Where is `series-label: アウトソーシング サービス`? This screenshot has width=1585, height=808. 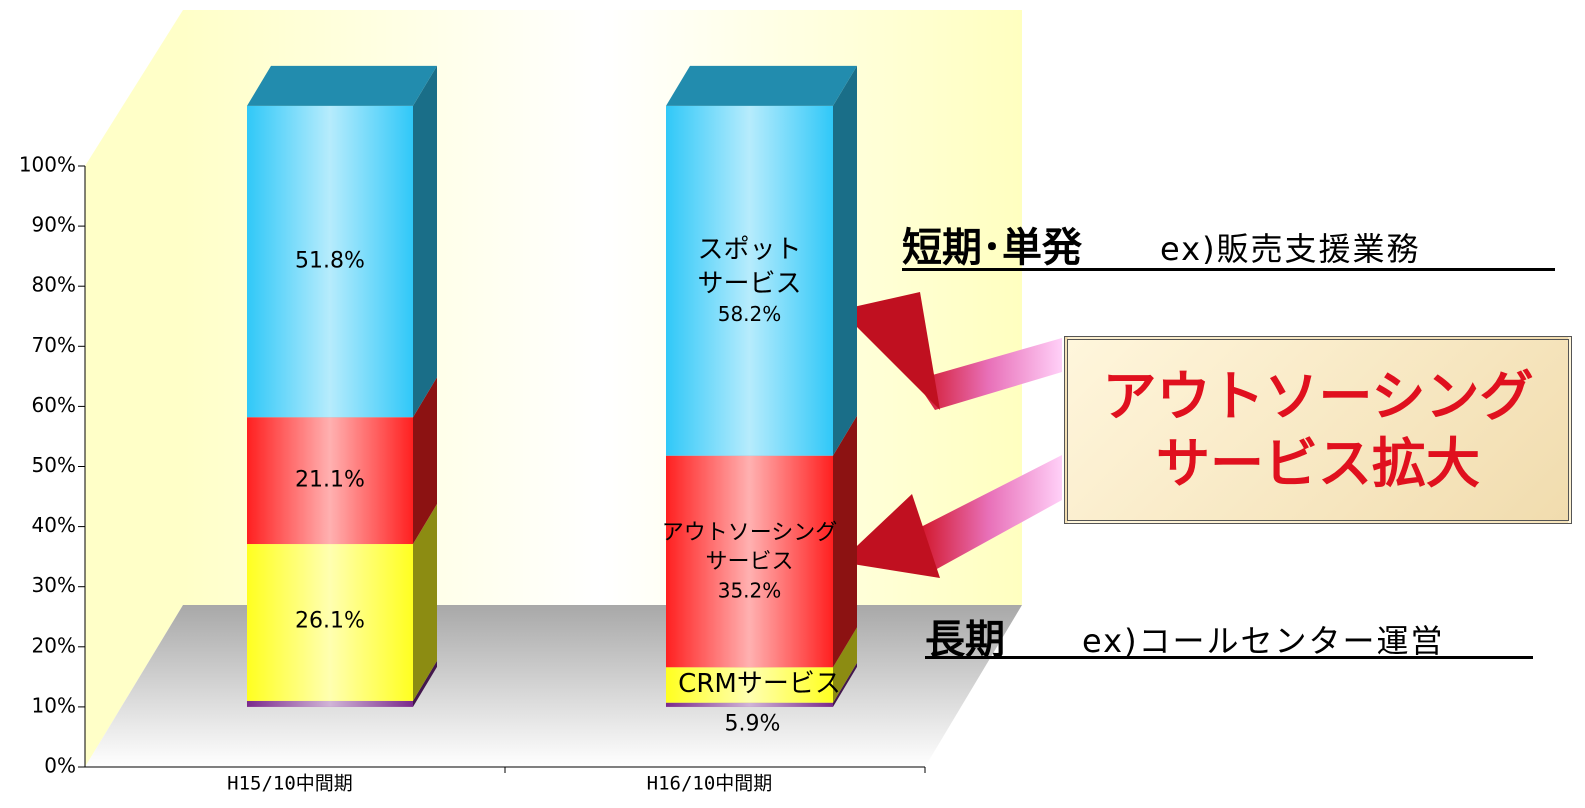
series-label: アウトソーシング サービス is located at coordinates (749, 547).